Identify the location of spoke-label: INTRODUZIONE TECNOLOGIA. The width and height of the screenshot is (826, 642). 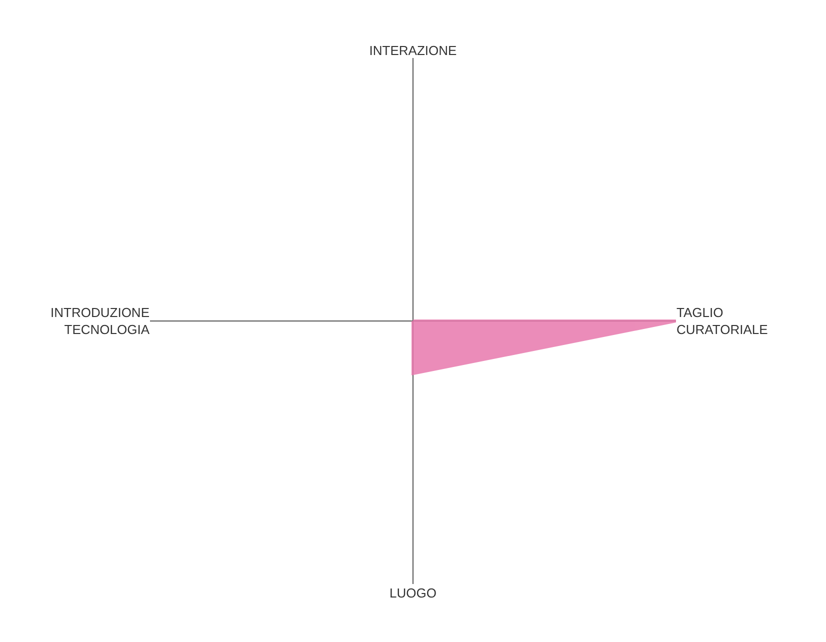
(100, 321).